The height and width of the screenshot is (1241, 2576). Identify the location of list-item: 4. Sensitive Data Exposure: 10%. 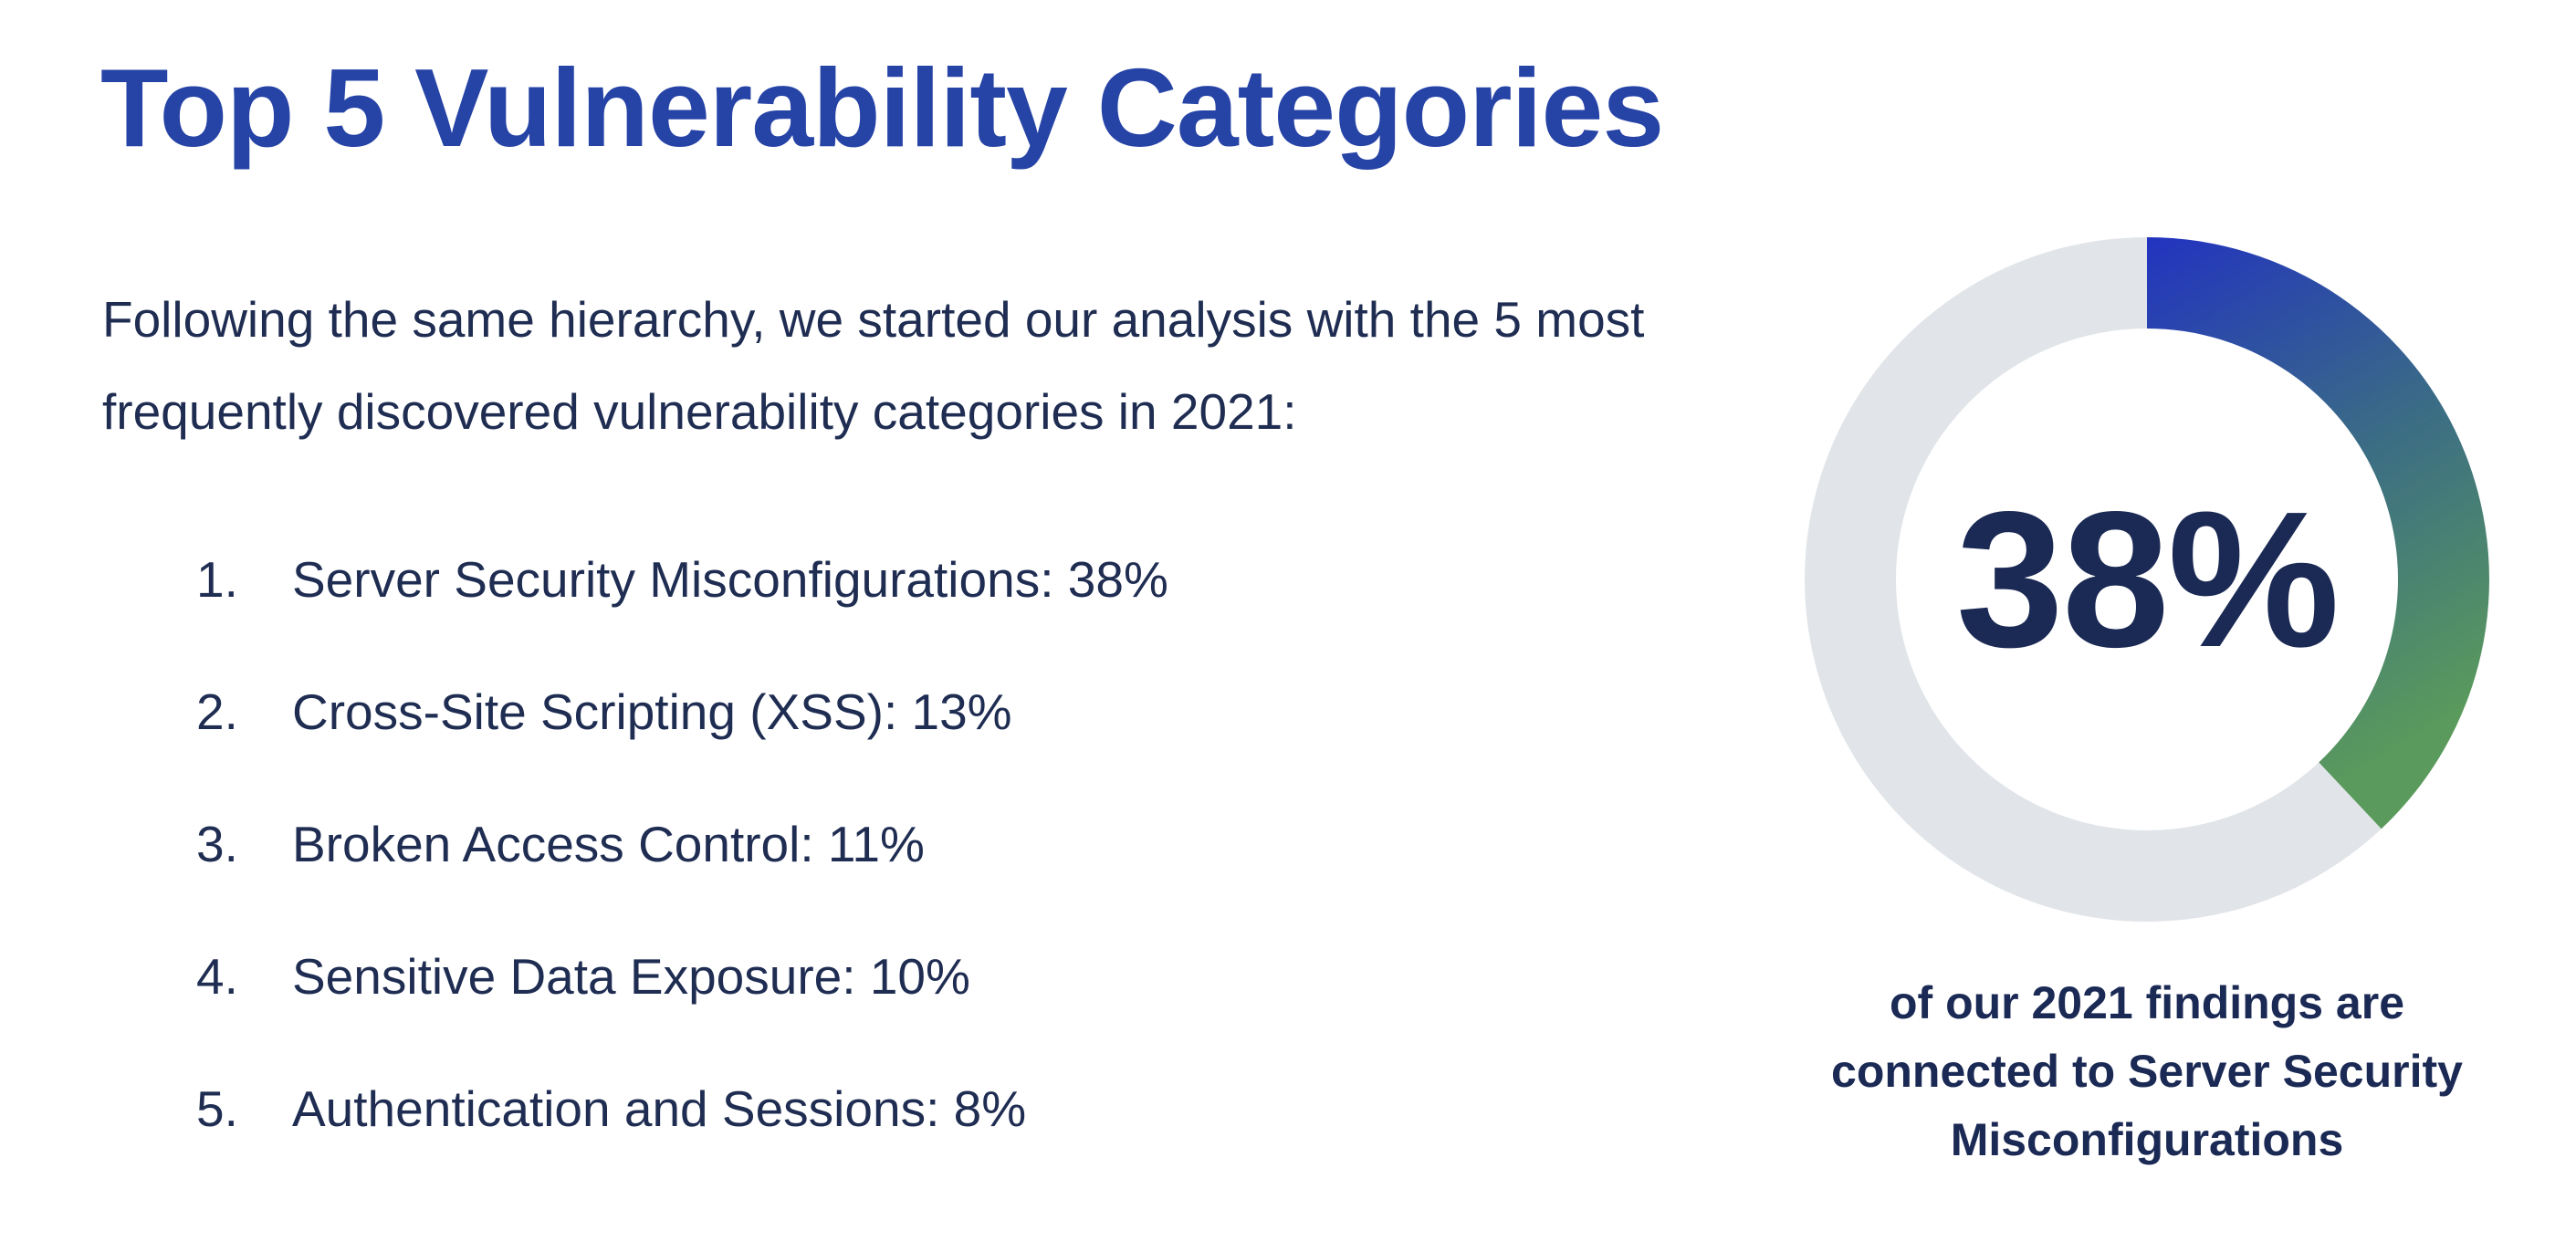
(682, 976).